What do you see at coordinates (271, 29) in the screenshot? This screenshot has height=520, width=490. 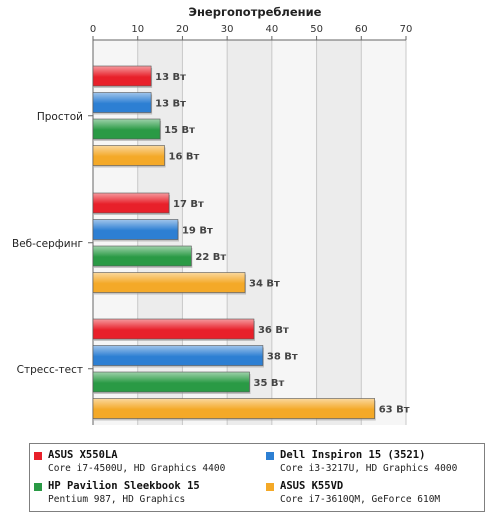 I see `tick-label: 40` at bounding box center [271, 29].